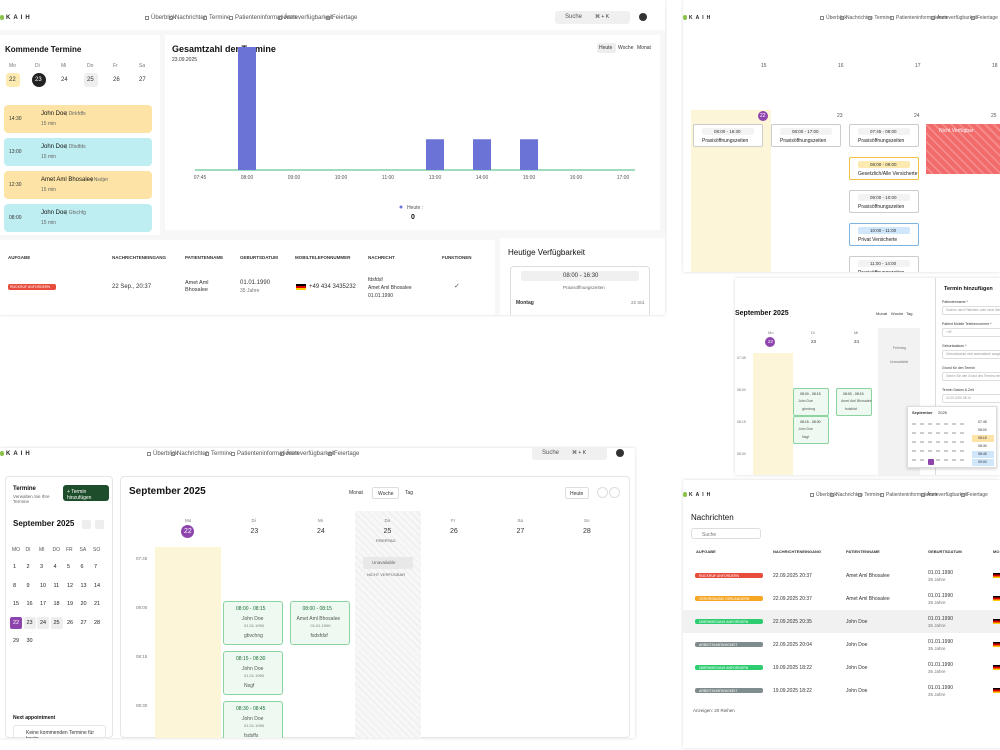  I want to click on action-icon: ✓, so click(457, 286).